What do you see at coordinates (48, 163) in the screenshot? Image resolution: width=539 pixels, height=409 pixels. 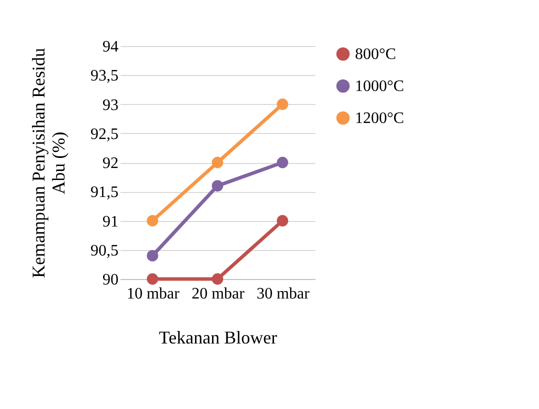 I see `y-axis-title: Kemampuan Penyisihan Residu Abu (%)` at bounding box center [48, 163].